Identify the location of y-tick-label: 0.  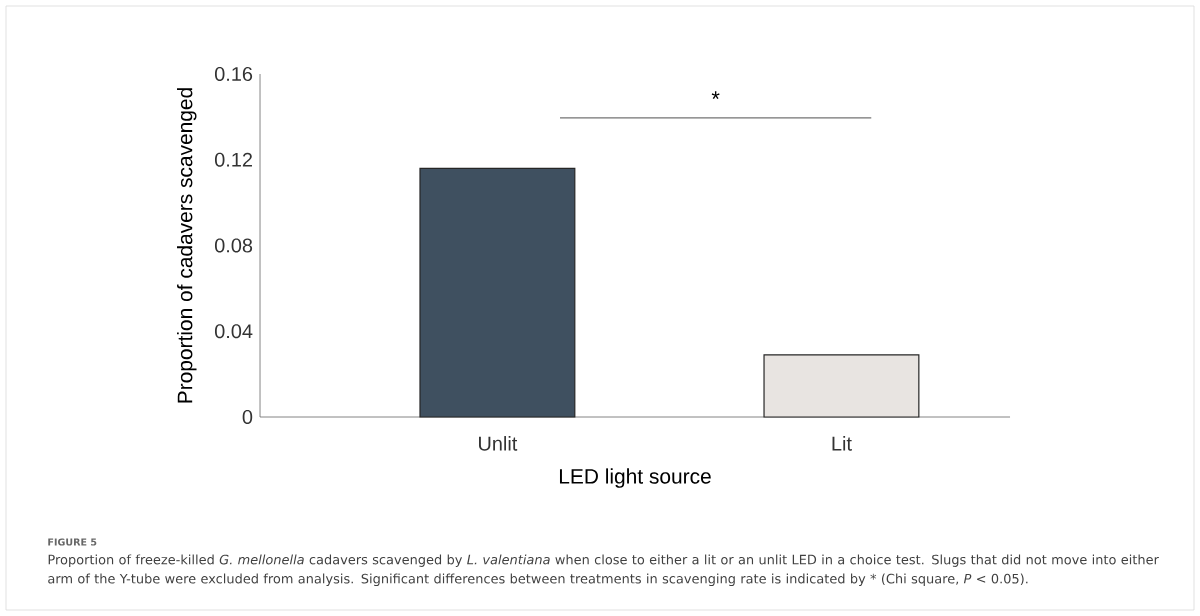
(247, 417).